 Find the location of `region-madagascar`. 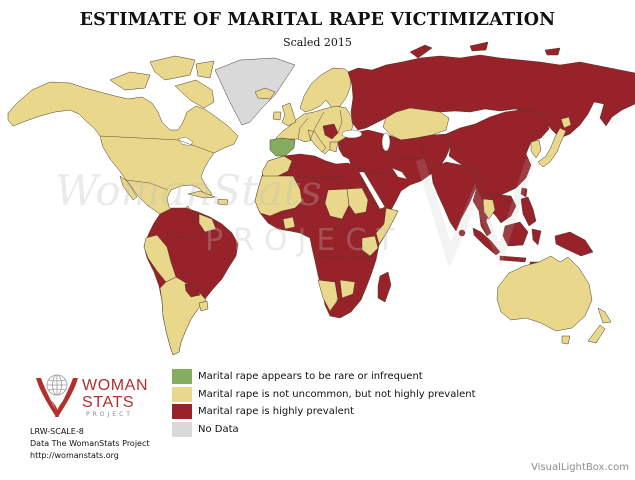

region-madagascar is located at coordinates (384, 287).